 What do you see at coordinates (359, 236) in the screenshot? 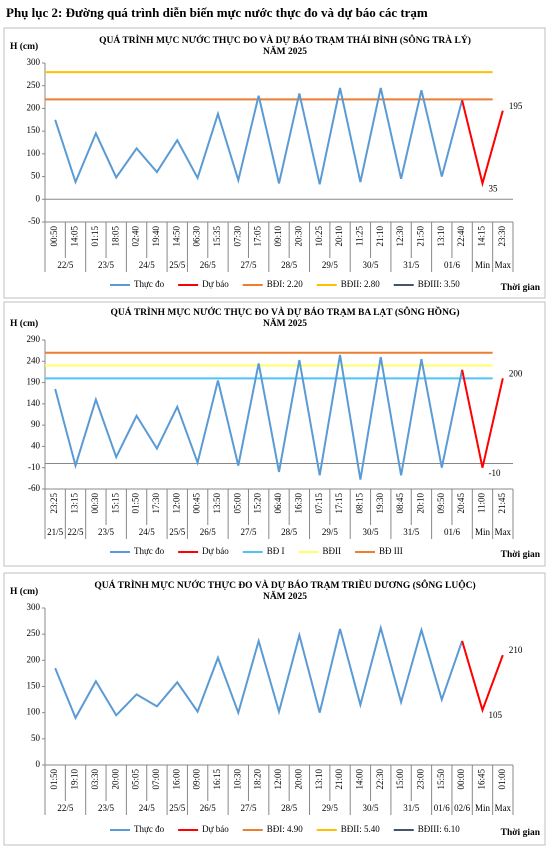
I see `x-tick-label: 11:25` at bounding box center [359, 236].